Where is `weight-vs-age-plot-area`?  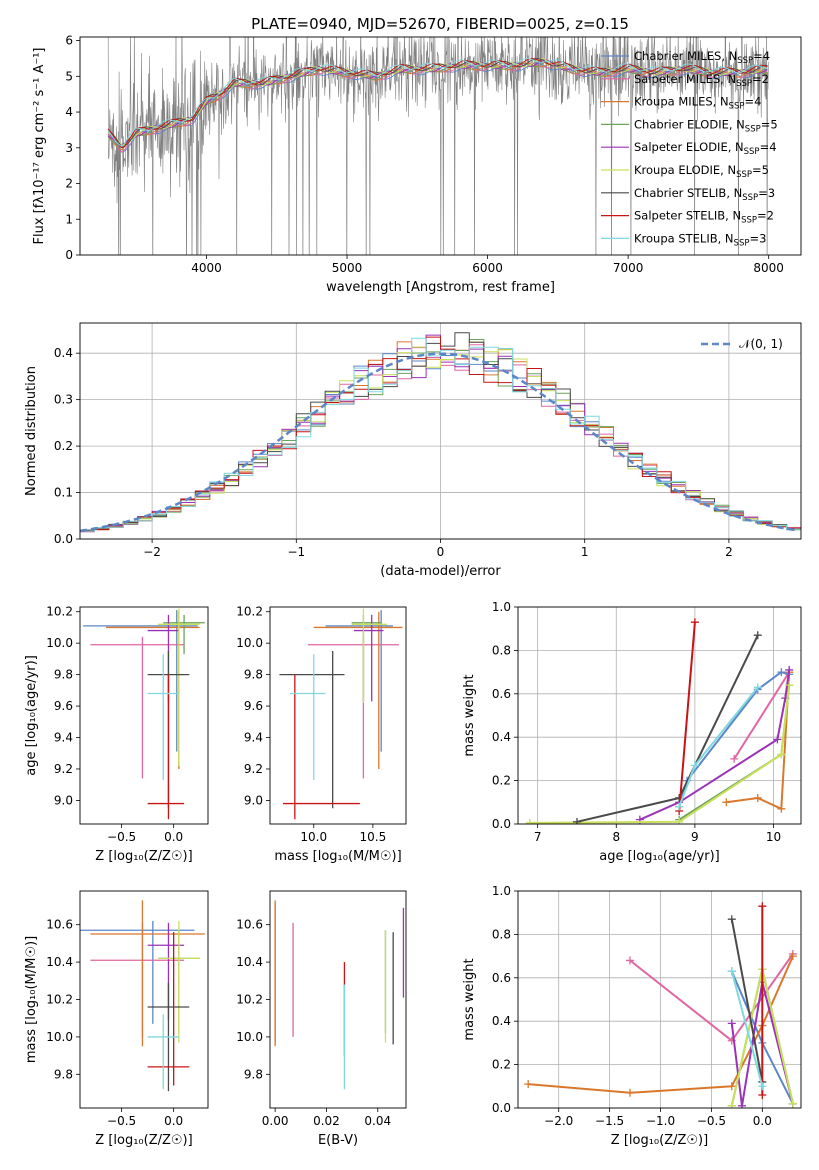 weight-vs-age-plot-area is located at coordinates (659, 721).